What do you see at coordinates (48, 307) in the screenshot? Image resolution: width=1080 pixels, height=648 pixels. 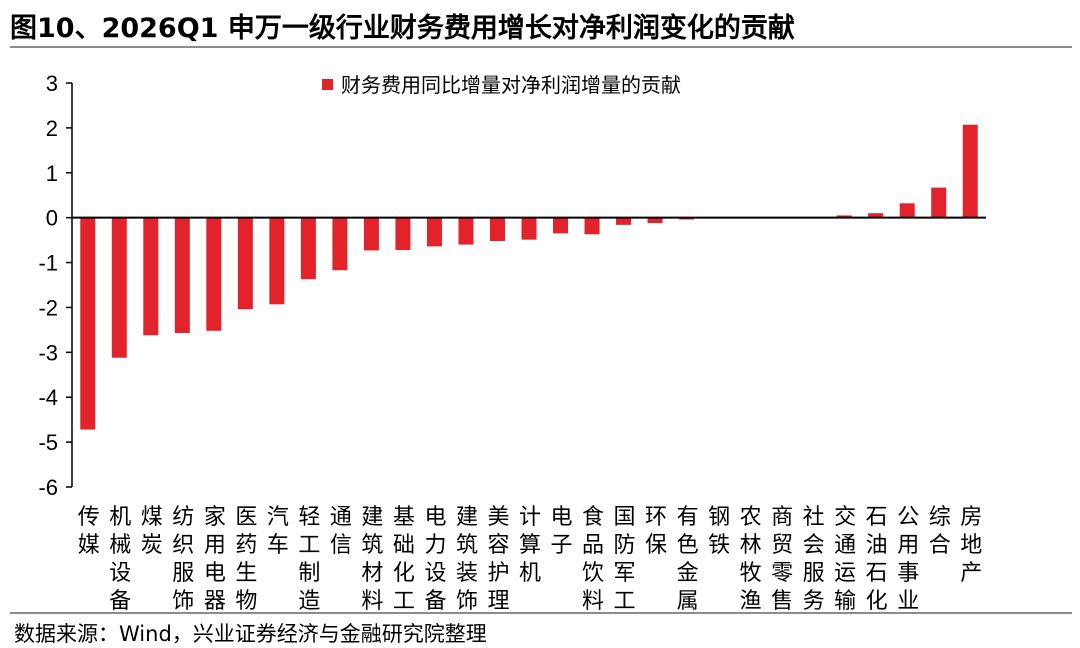 I see `y-tick-label: -2` at bounding box center [48, 307].